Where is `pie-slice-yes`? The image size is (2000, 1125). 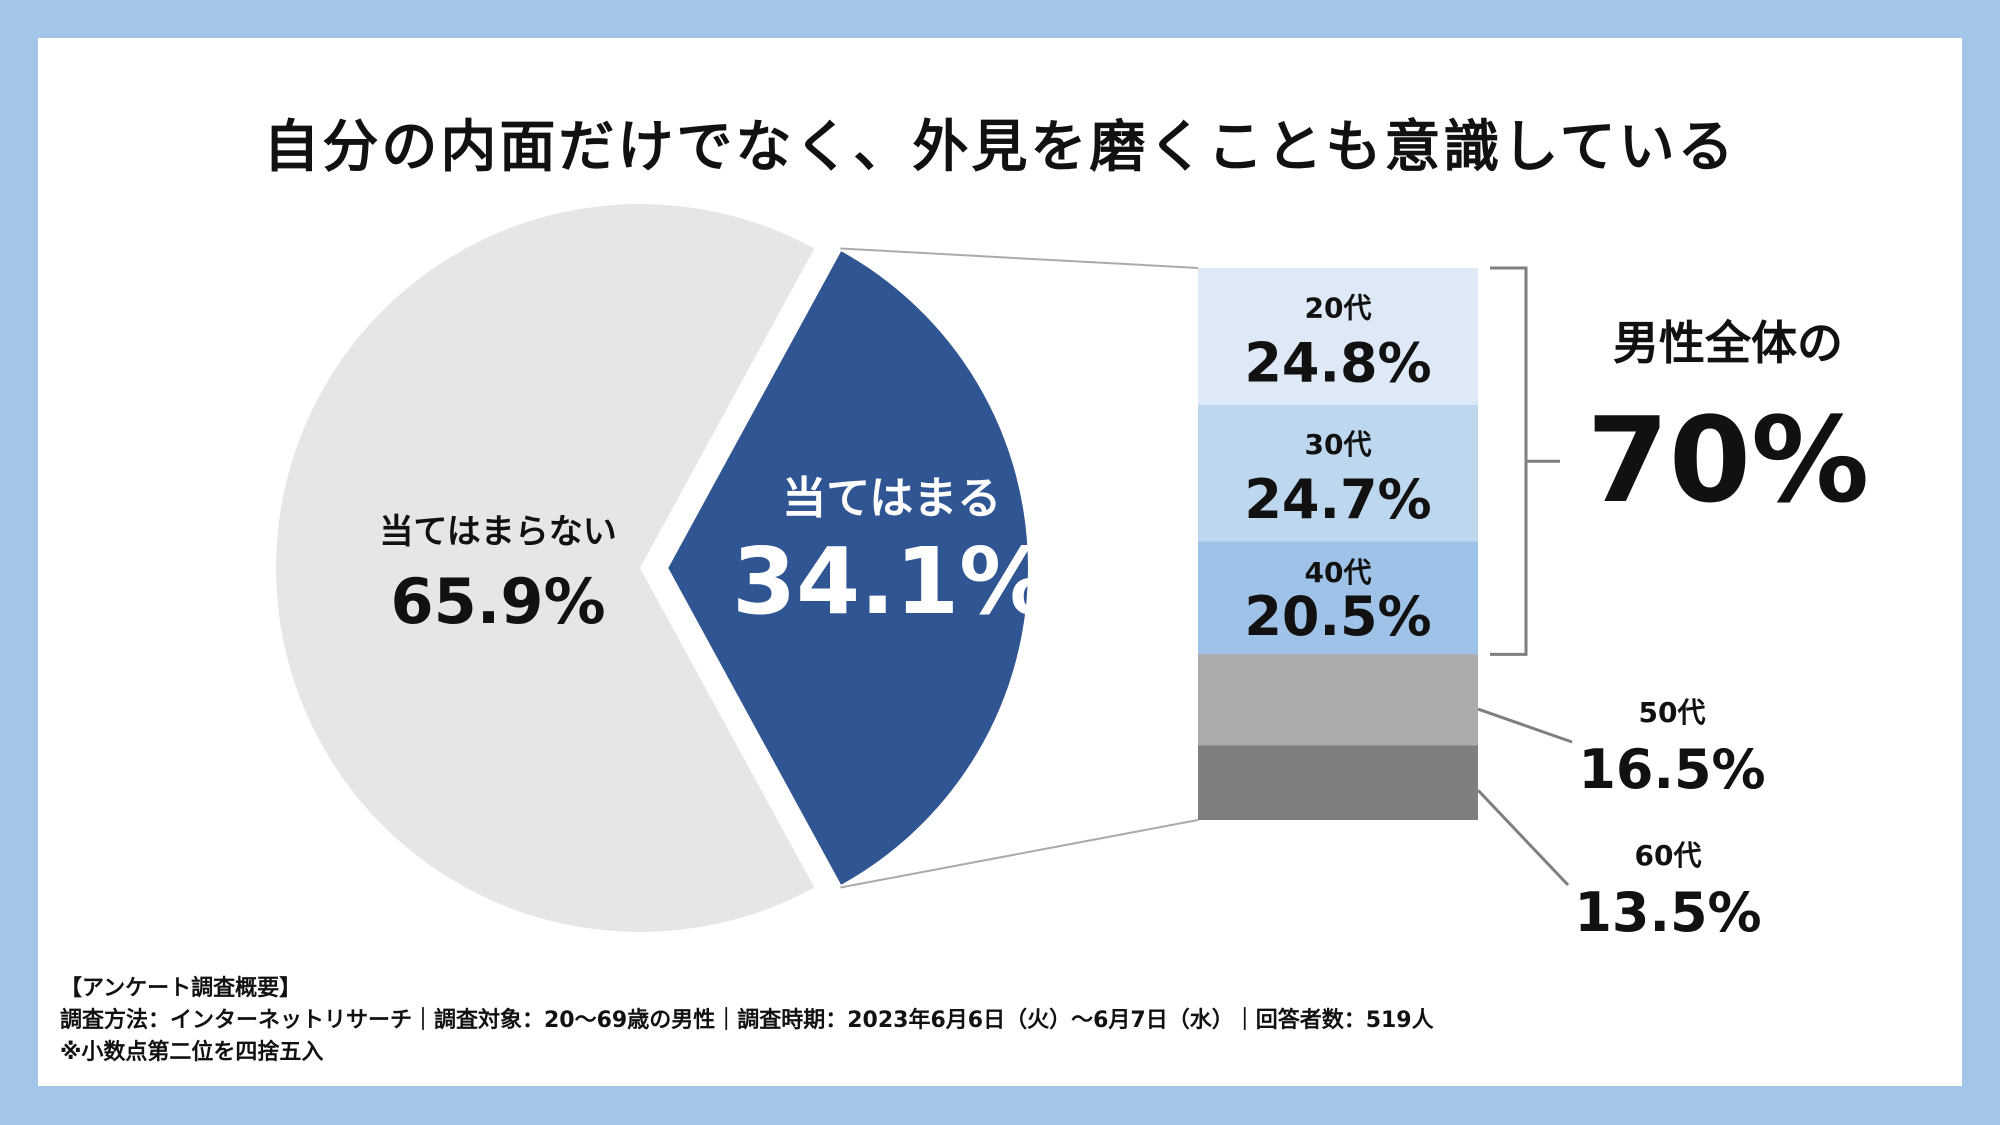
pie-slice-yes is located at coordinates (847, 568).